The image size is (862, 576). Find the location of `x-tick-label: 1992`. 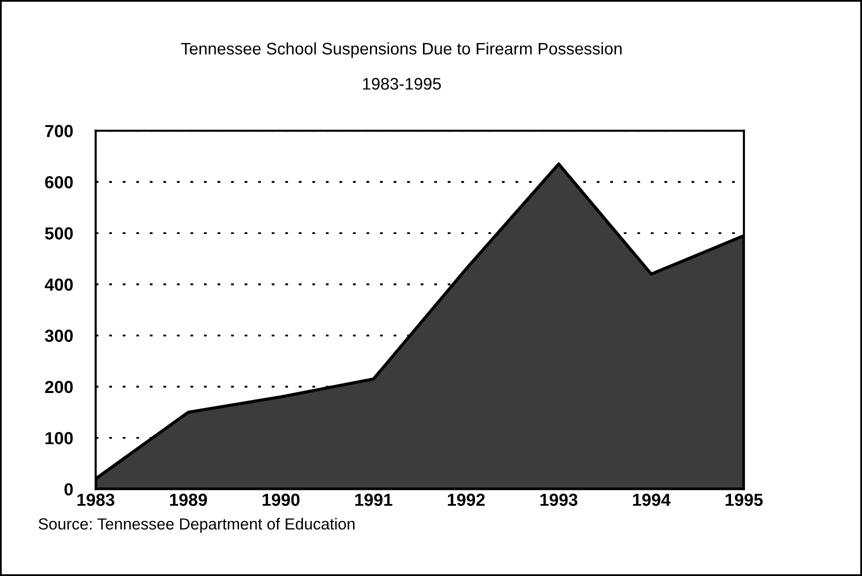

x-tick-label: 1992 is located at coordinates (466, 500).